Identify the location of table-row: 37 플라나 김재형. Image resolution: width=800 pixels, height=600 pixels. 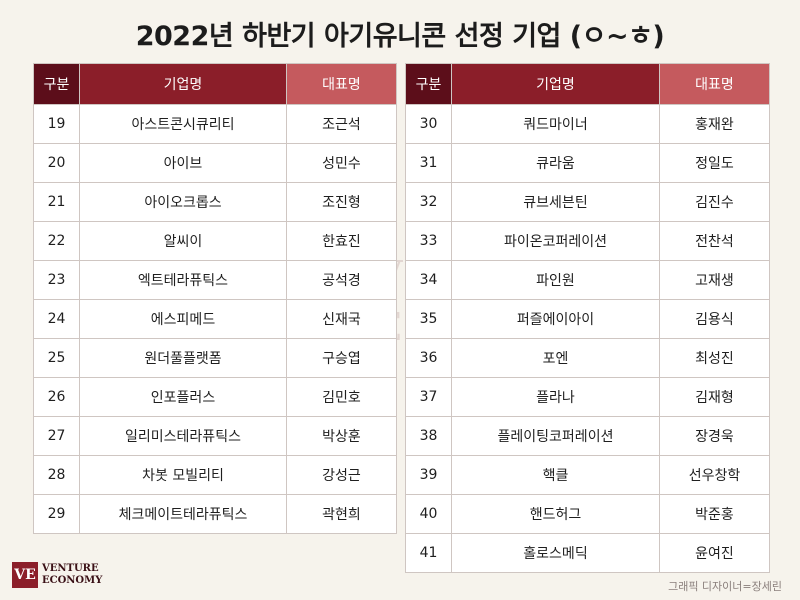
(587, 397).